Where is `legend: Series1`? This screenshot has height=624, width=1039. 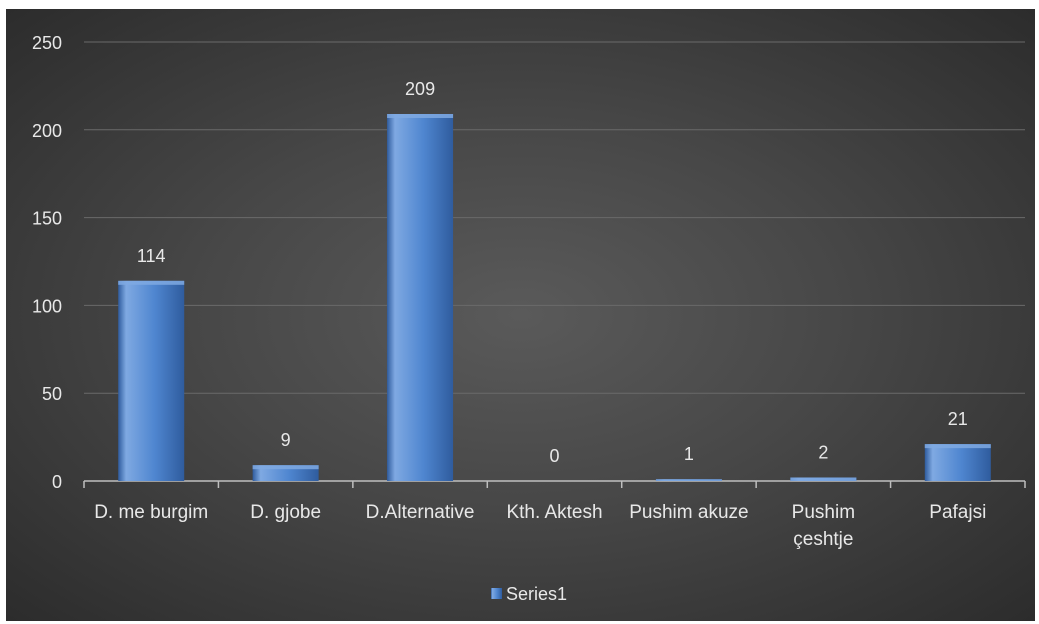 legend: Series1 is located at coordinates (529, 594).